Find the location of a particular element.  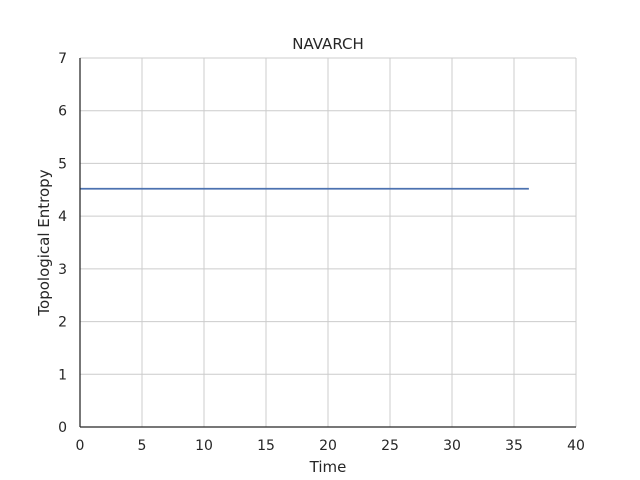

x-tick-label: 15 is located at coordinates (266, 446).